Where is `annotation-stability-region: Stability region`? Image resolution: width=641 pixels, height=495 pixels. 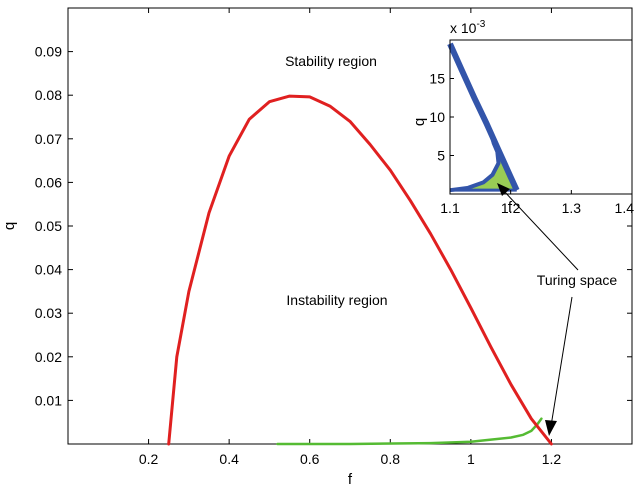
annotation-stability-region: Stability region is located at coordinates (331, 61).